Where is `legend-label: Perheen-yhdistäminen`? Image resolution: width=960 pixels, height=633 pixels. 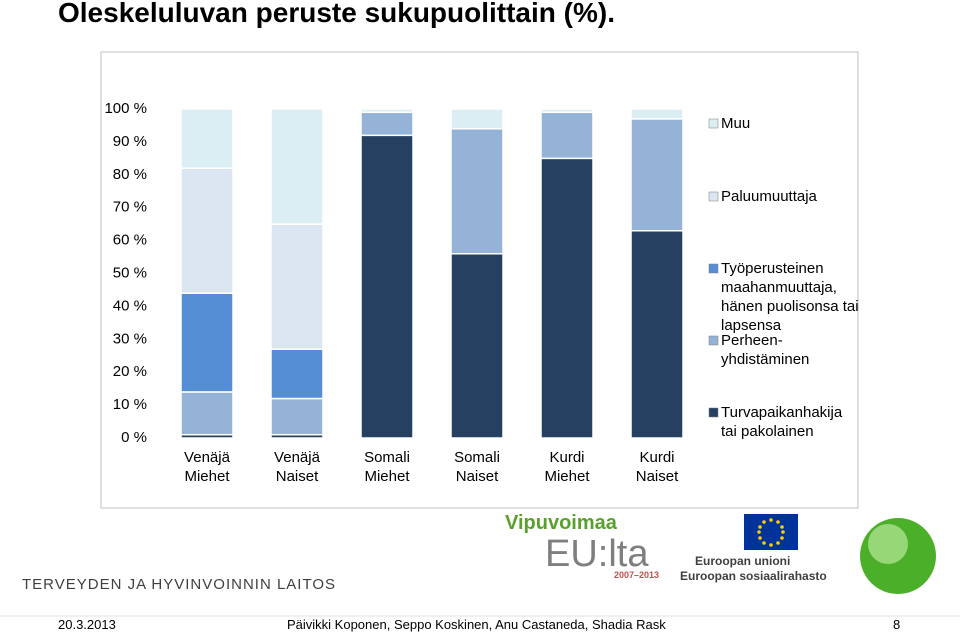 legend-label: Perheen-yhdistäminen is located at coordinates (765, 350).